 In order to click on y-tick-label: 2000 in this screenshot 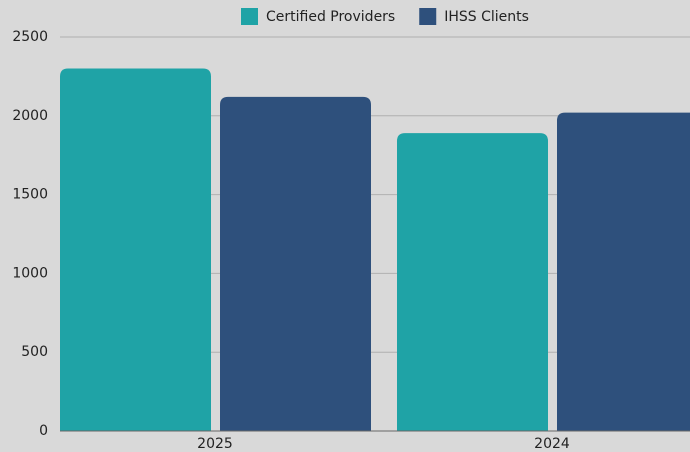, I will do `click(30, 116)`.